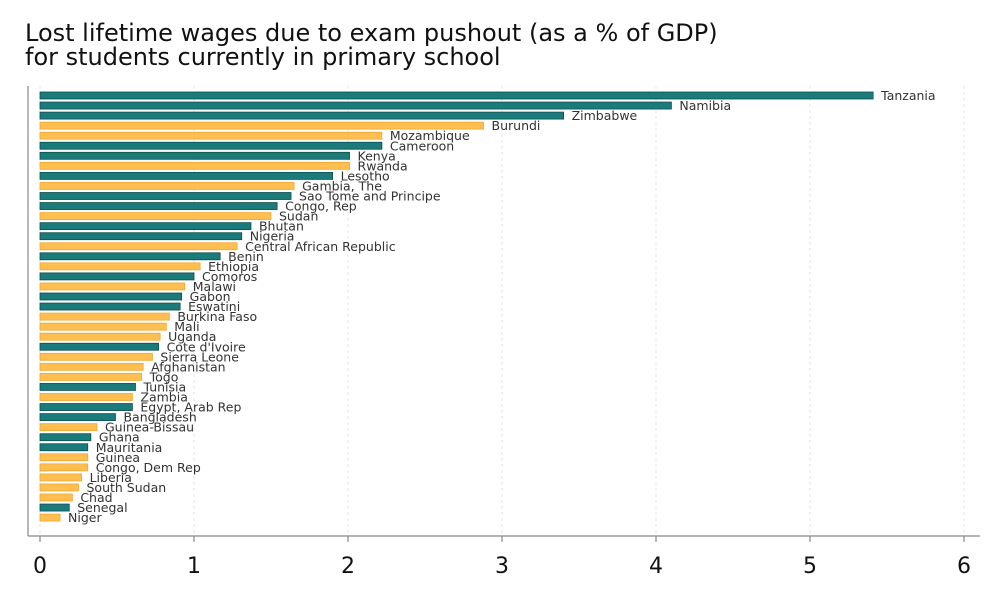 Image resolution: width=1000 pixels, height=600 pixels. I want to click on chart-title-line-2: for students currently in primary school, so click(263, 57).